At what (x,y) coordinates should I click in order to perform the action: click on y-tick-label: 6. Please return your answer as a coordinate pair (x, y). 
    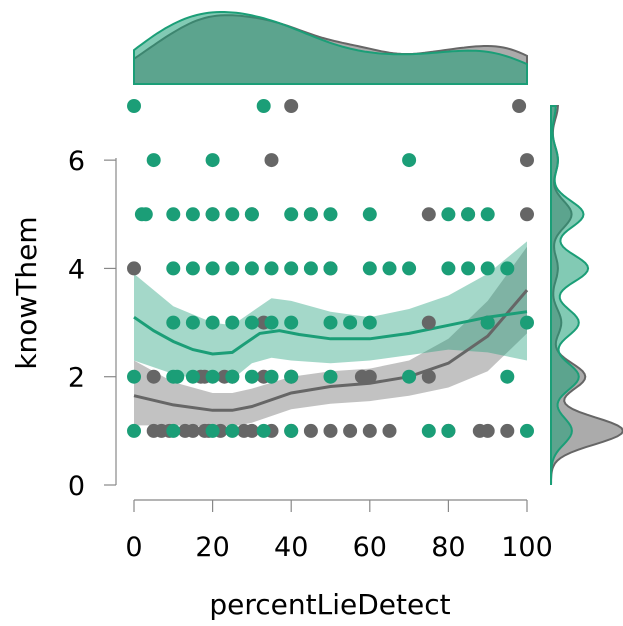
    Looking at the image, I should click on (76, 161).